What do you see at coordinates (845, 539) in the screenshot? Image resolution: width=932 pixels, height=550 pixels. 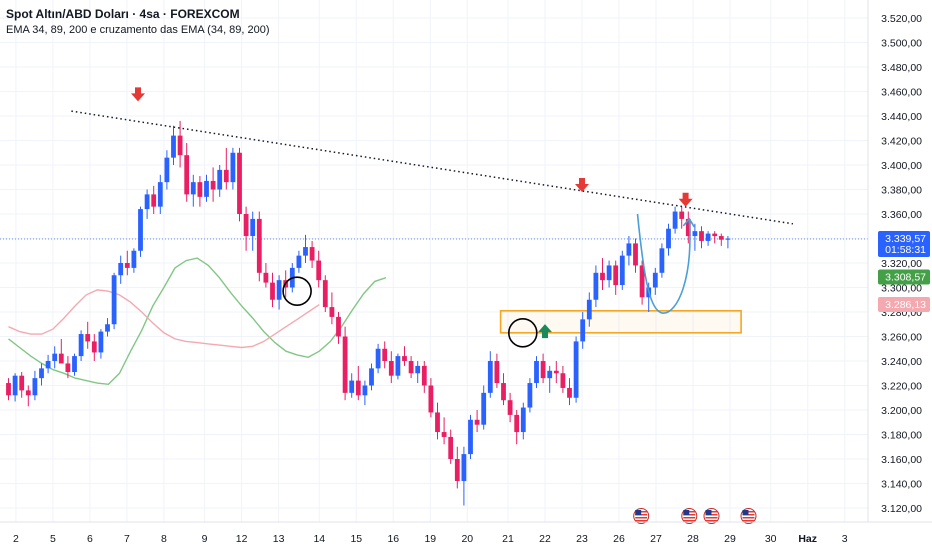 I see `x-tick-label: 3` at bounding box center [845, 539].